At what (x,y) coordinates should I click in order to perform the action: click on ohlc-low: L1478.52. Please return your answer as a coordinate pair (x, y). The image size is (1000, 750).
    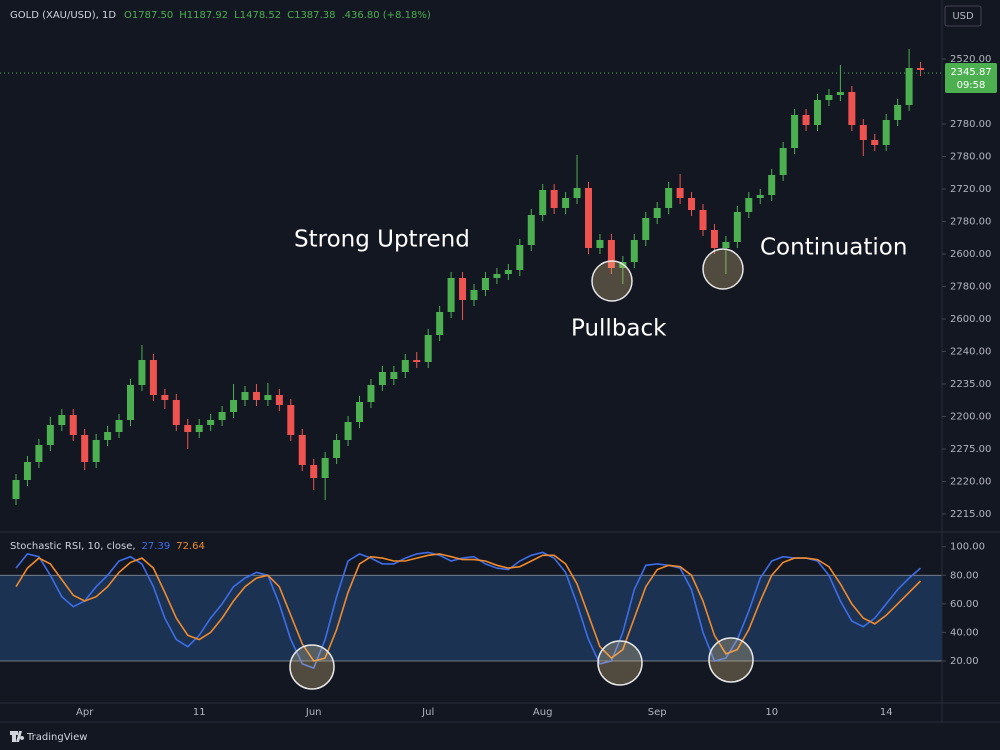
    Looking at the image, I should click on (257, 15).